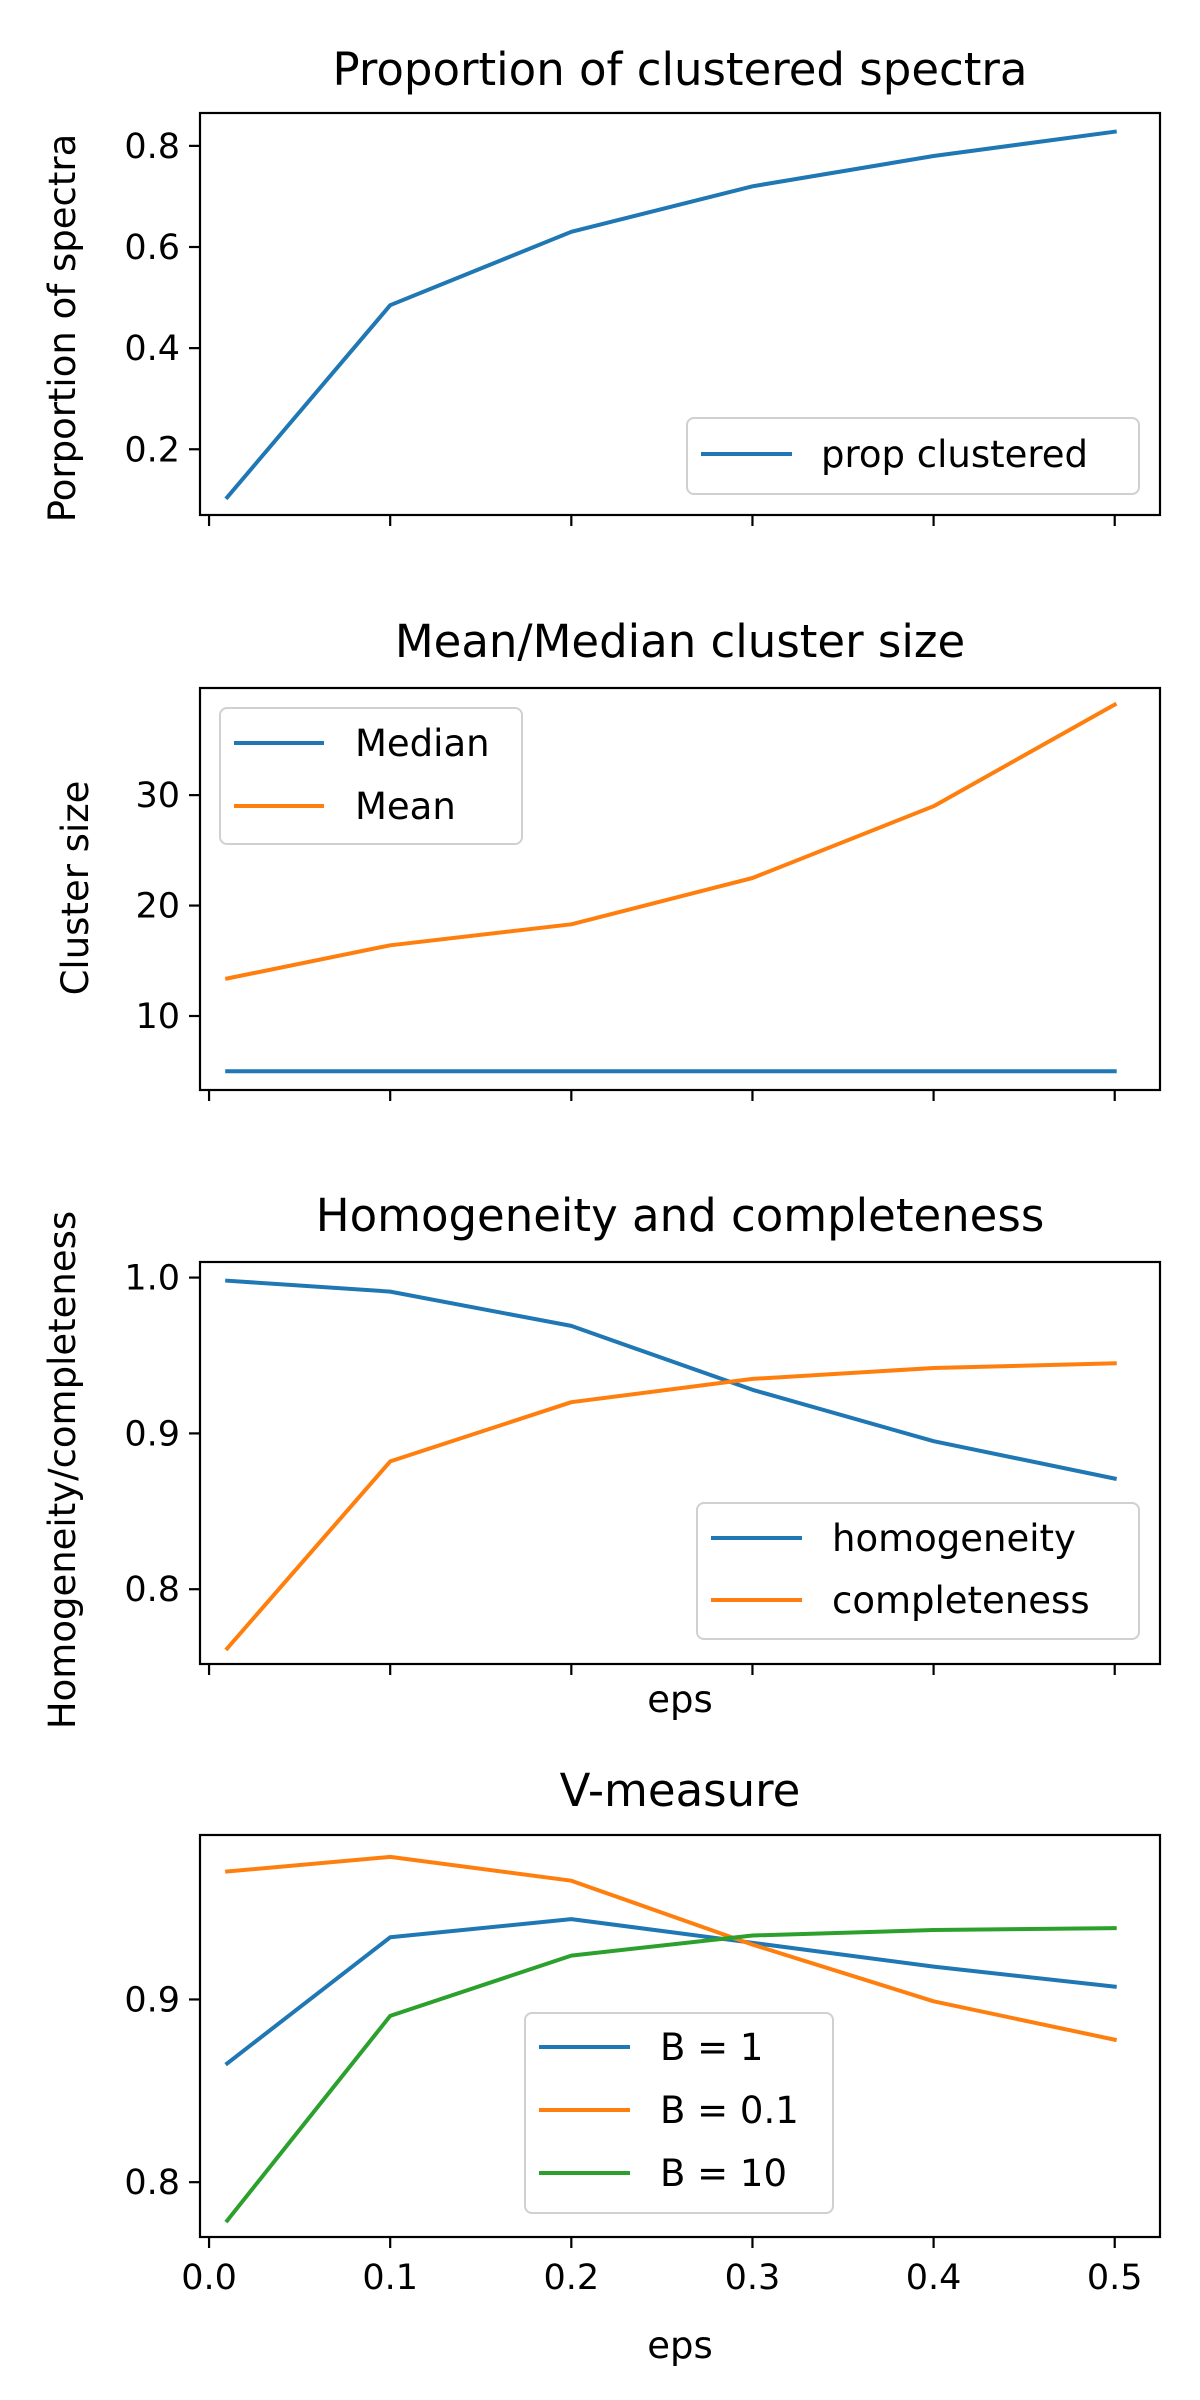  Describe the element at coordinates (152, 1279) in the screenshot. I see `y-tick-label: 1.0` at that location.